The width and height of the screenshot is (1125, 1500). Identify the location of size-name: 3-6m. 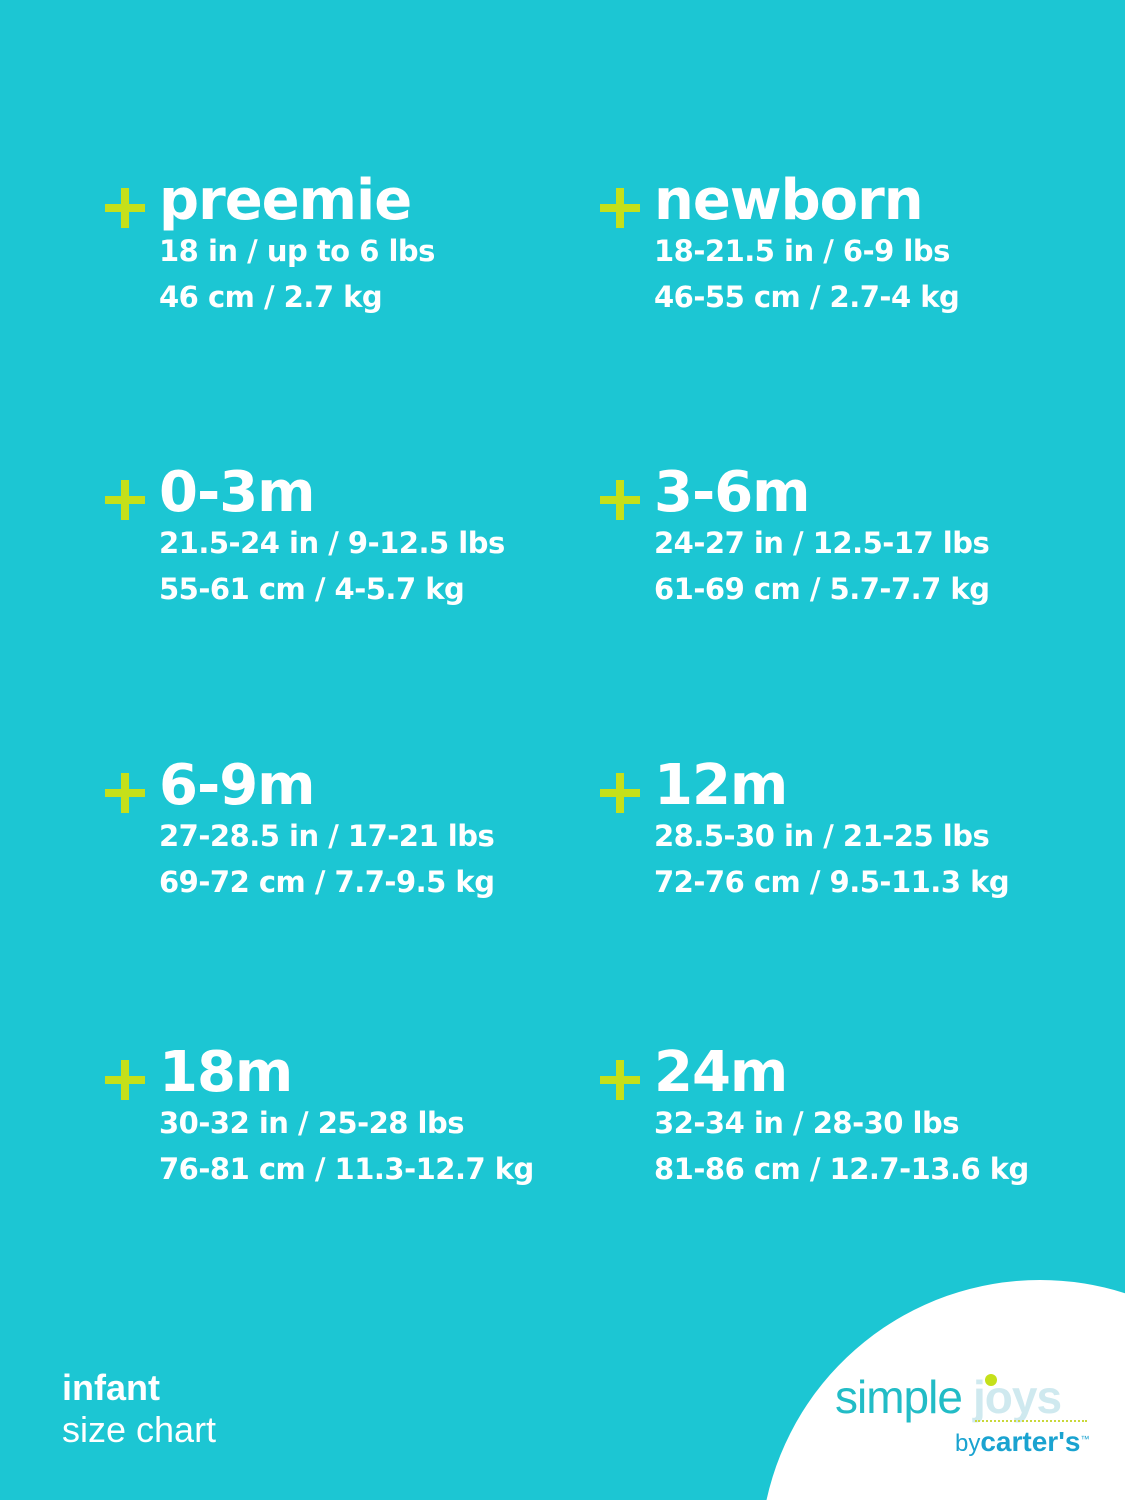
(732, 492).